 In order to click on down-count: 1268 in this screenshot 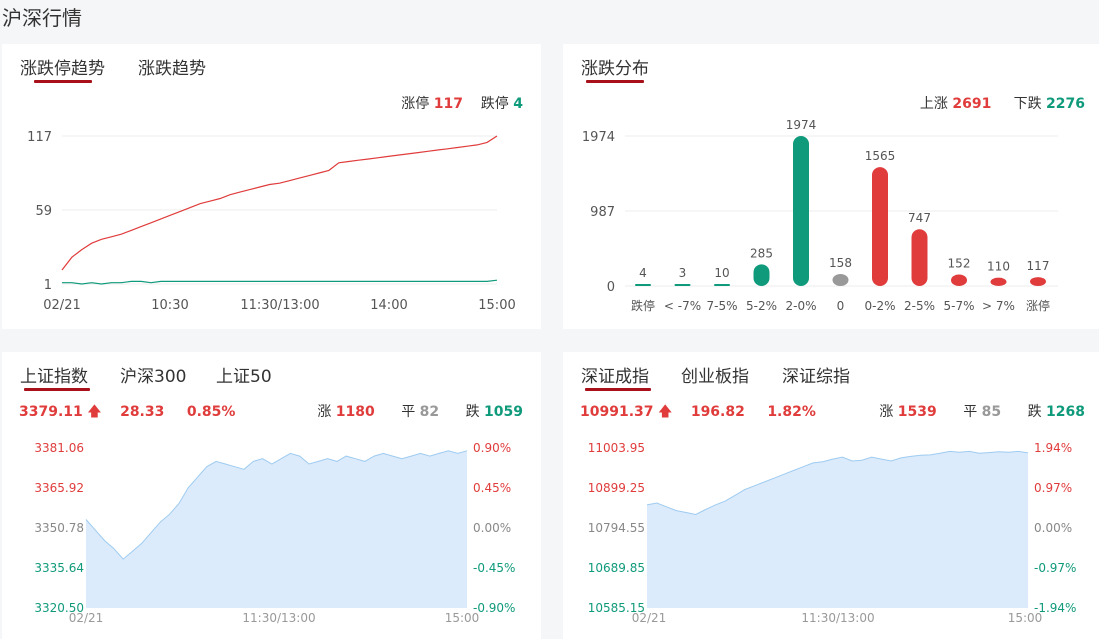, I will do `click(1065, 412)`.